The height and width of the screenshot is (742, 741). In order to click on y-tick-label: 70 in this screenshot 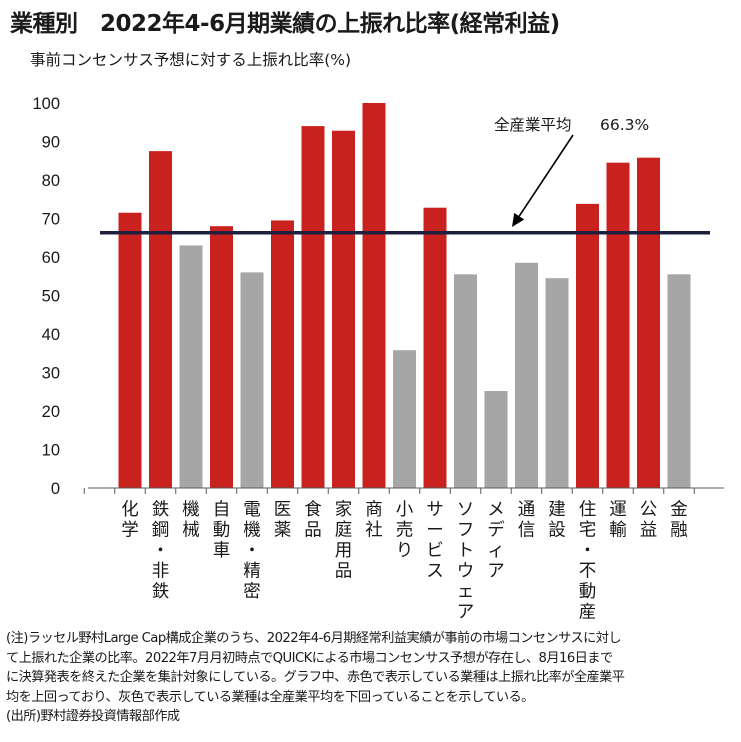, I will do `click(51, 220)`.